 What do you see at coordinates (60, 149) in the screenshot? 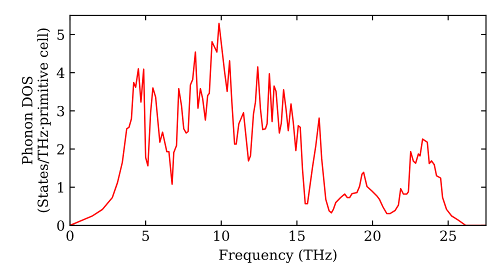
I see `y-tick-label: 2` at bounding box center [60, 149].